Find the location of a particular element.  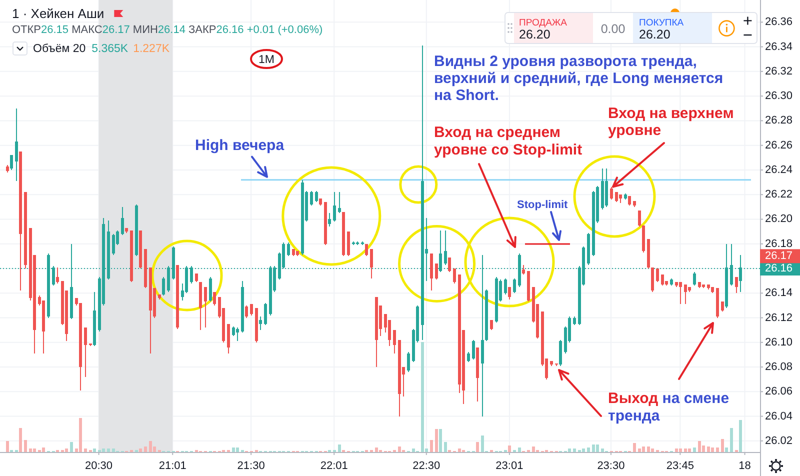

y-tick-label: 26.12 is located at coordinates (779, 318).